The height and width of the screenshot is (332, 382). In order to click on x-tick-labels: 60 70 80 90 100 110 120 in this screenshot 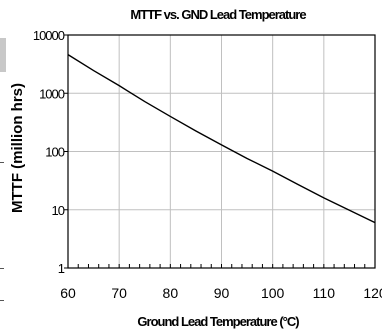, I will do `click(221, 293)`.